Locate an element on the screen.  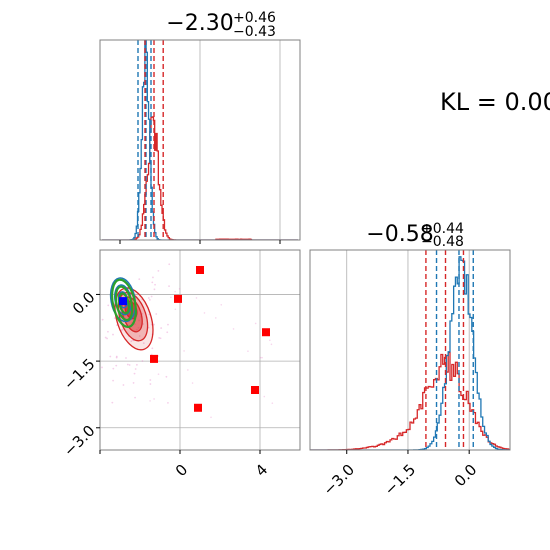
title-param-1: −2.30 is located at coordinates (199, 23).